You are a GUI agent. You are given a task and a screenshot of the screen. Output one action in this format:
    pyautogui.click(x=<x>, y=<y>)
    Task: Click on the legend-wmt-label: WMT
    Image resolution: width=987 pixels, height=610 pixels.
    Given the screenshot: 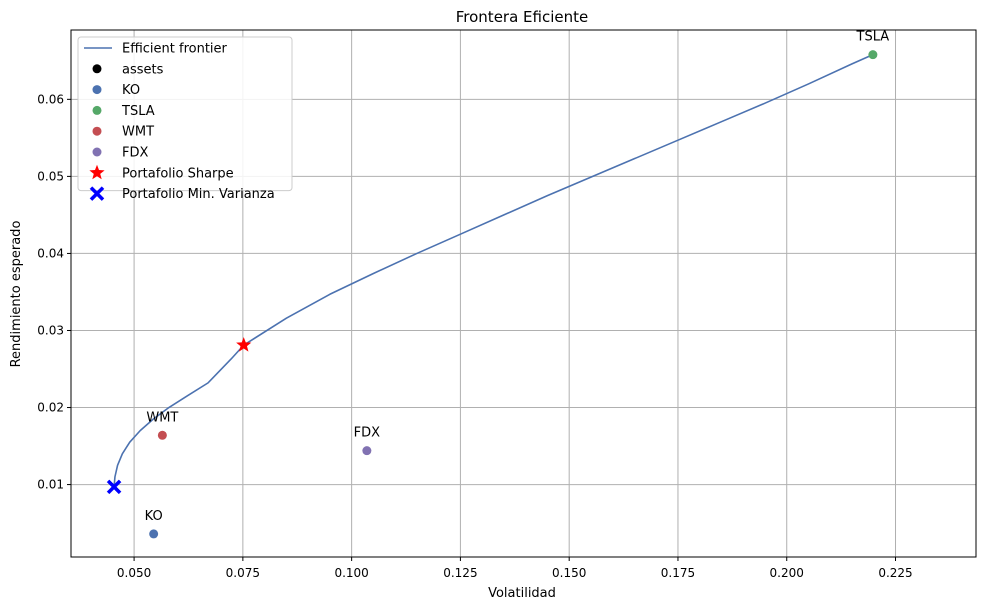 What is the action you would take?
    pyautogui.click(x=138, y=132)
    